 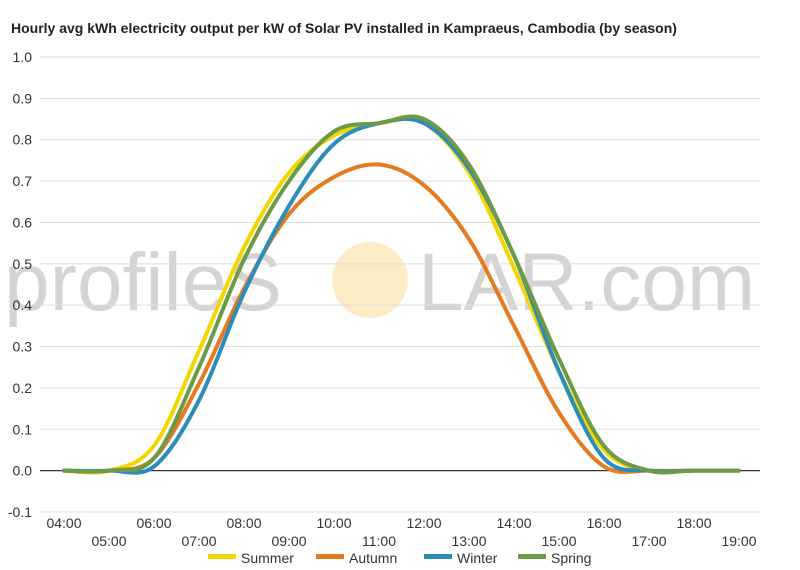 I want to click on y-tick-label: 0.7, so click(x=23, y=181).